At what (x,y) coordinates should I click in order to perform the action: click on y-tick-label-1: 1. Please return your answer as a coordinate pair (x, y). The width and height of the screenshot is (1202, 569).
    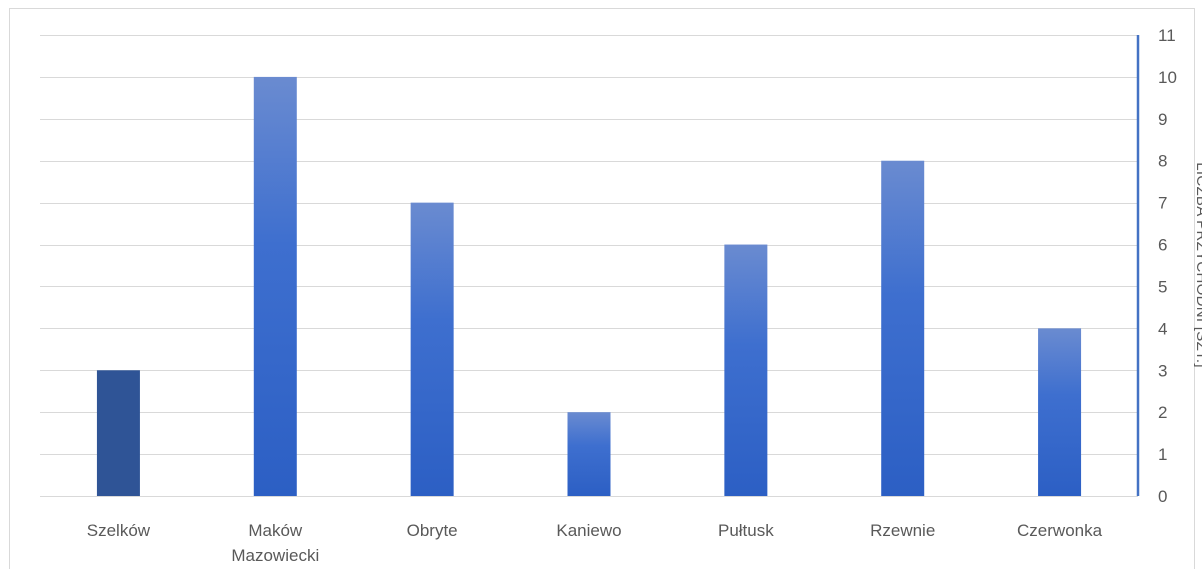
    Looking at the image, I should click on (1162, 454).